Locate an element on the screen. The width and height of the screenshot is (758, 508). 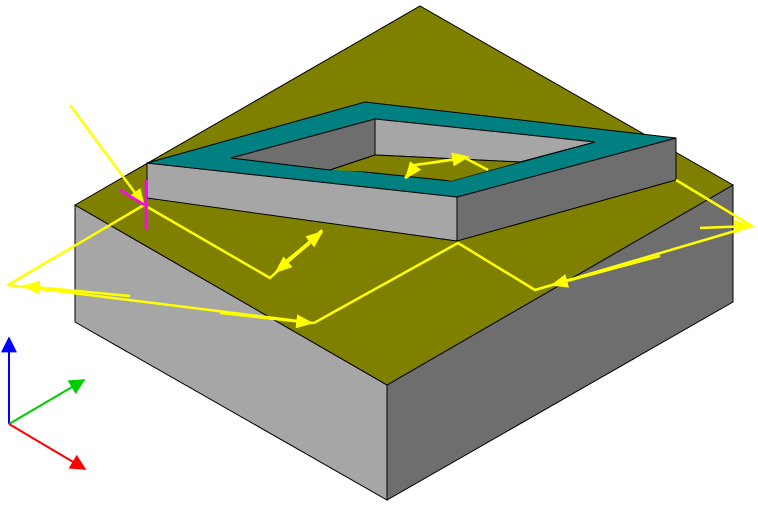
toolpath-contour is located at coordinates (160, 264).